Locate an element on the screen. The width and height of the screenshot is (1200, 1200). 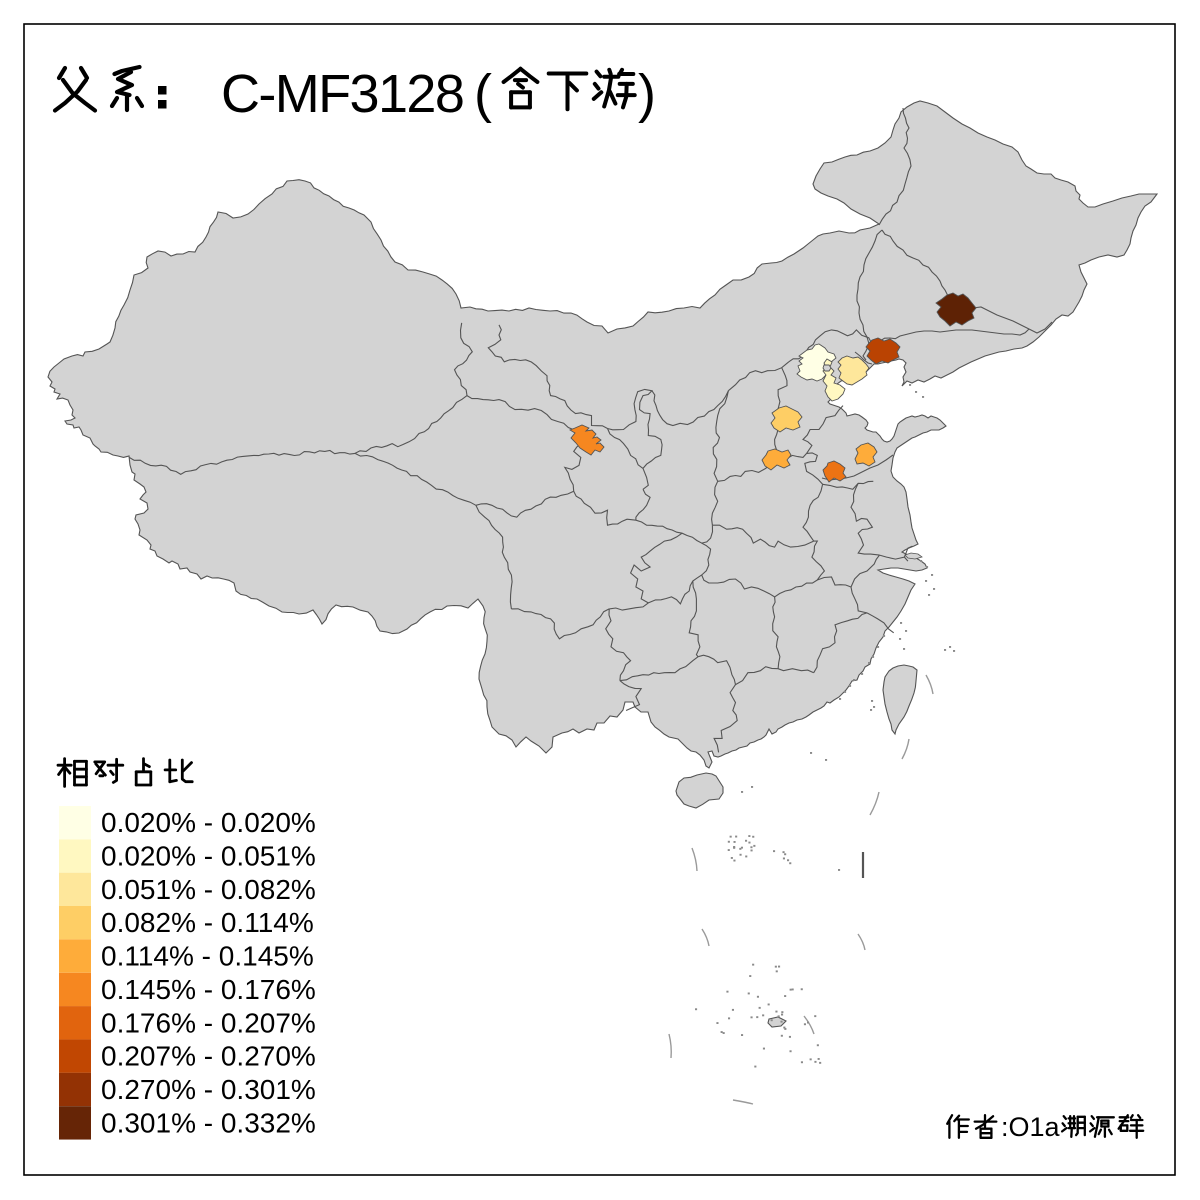
svg-text: 0.020% - 0.020% is located at coordinates (208, 822).